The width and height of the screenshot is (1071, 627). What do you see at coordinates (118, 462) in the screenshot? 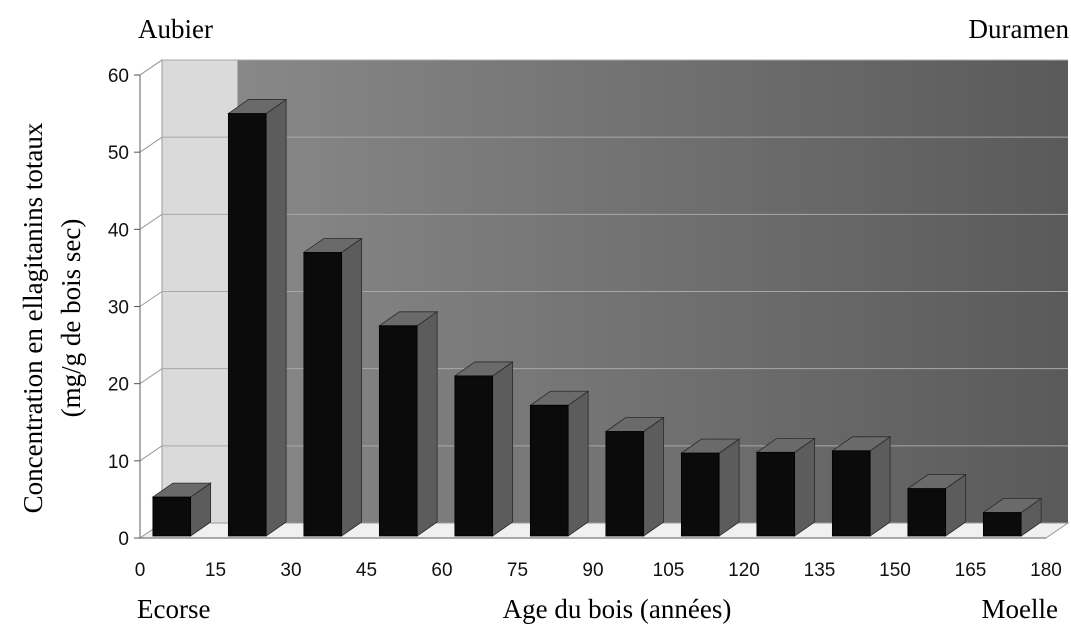
I see `y-tick-label: 10` at bounding box center [118, 462].